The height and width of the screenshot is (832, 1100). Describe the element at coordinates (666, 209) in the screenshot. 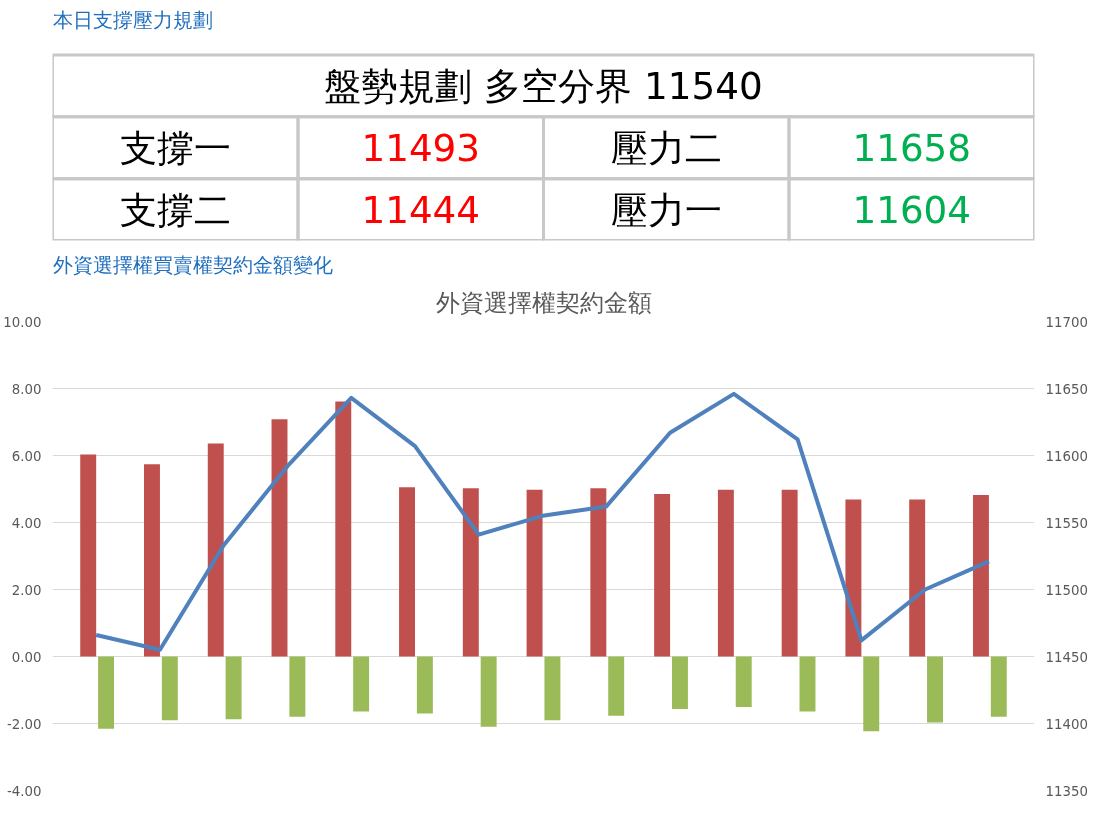

I see `category-label: 壓力一` at that location.